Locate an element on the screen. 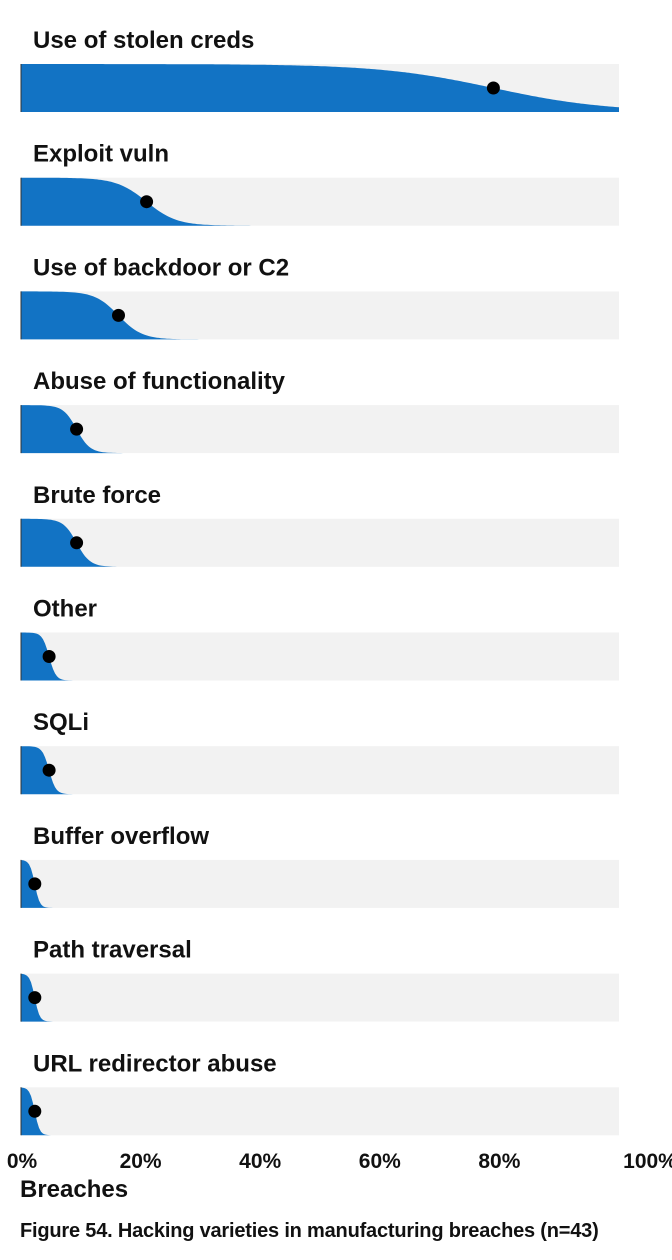 The height and width of the screenshot is (1260, 672). category-row: Use of stolen creds is located at coordinates (319, 69).